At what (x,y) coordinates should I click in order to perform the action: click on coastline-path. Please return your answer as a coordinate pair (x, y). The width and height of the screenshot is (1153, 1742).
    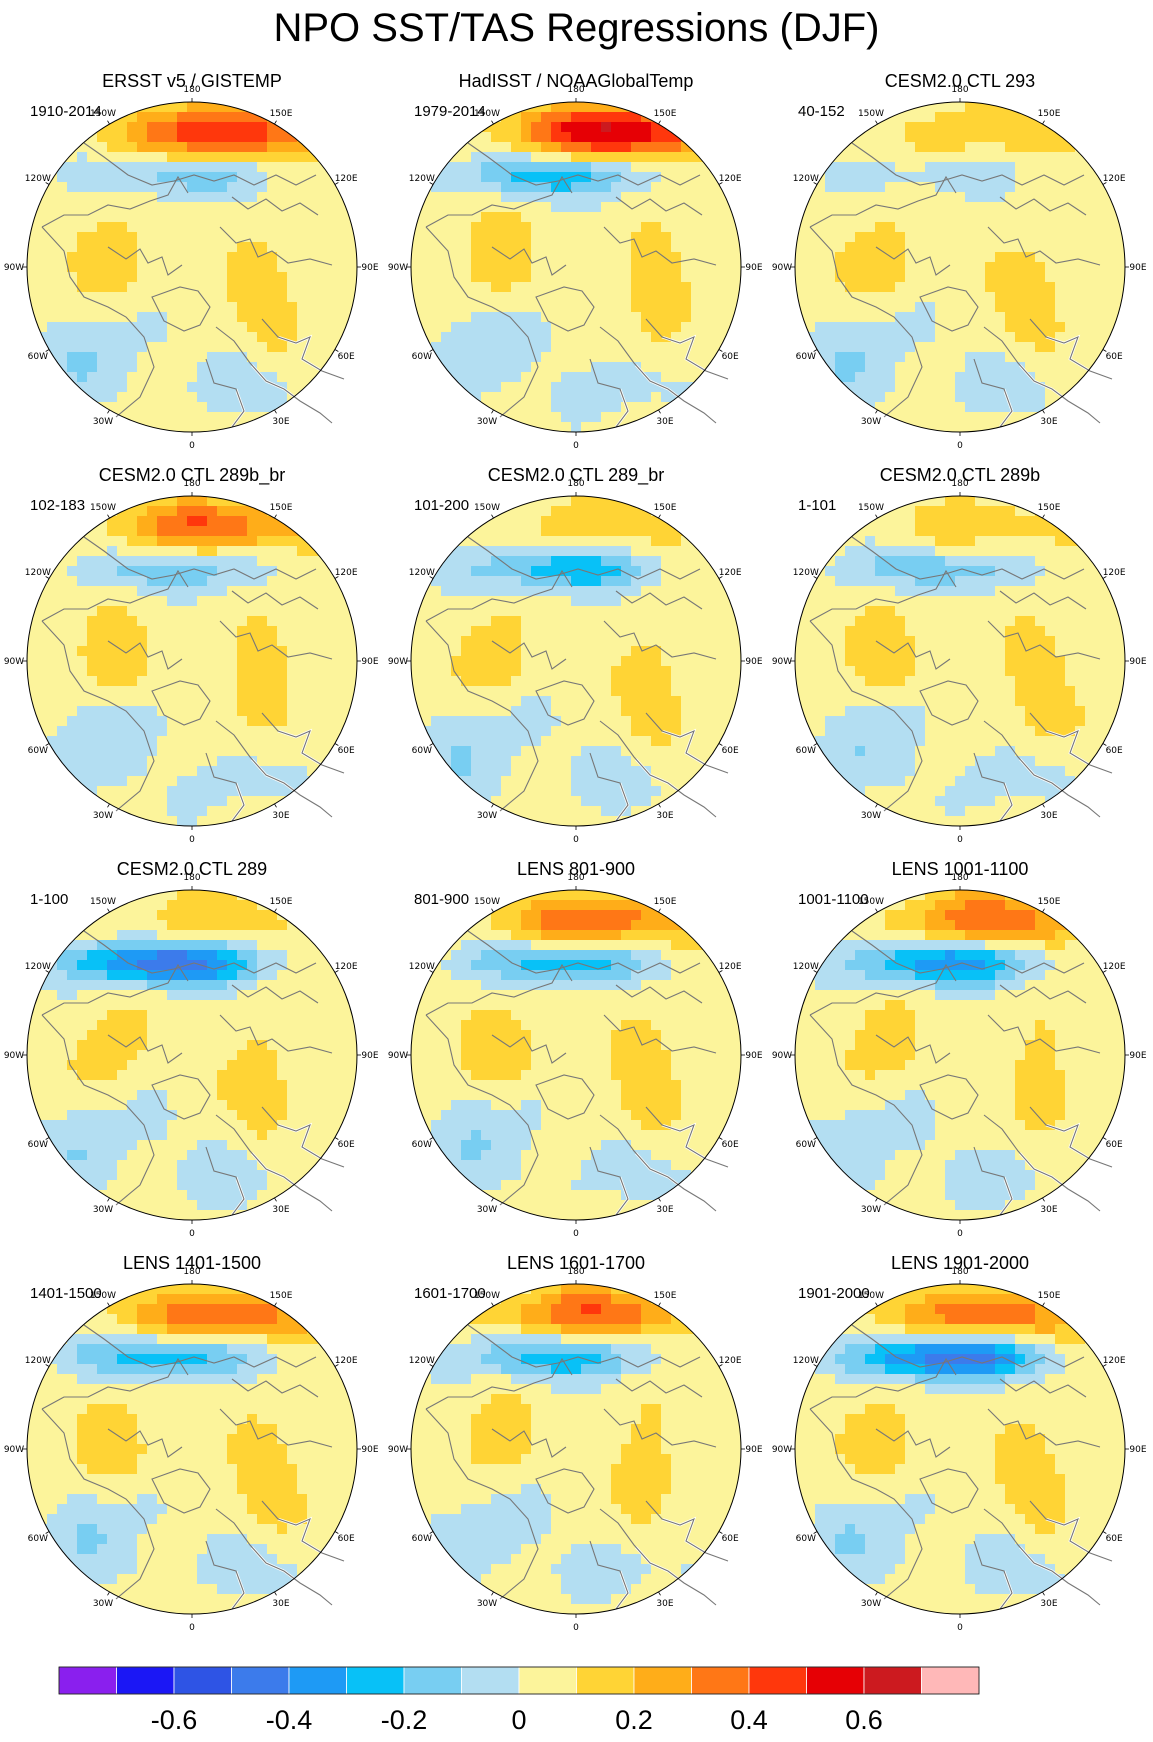
    Looking at the image, I should click on (274, 375).